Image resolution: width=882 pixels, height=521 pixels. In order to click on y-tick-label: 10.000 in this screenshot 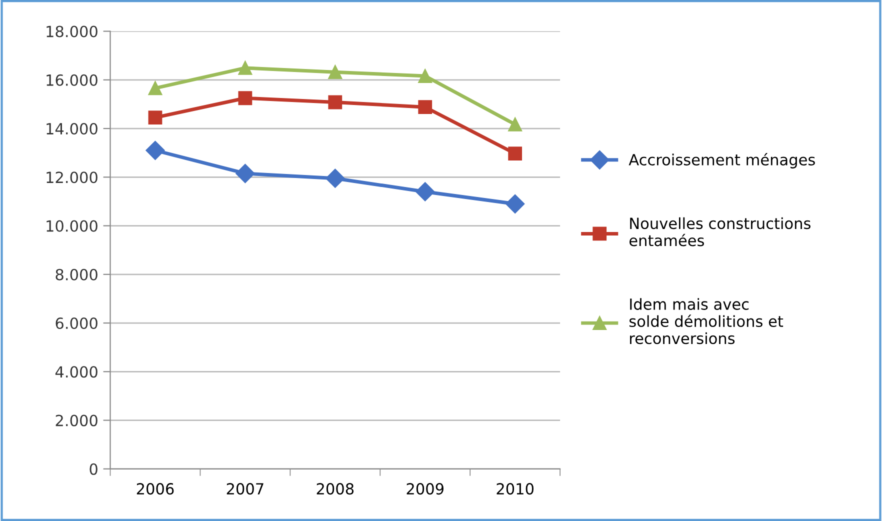, I will do `click(72, 226)`.